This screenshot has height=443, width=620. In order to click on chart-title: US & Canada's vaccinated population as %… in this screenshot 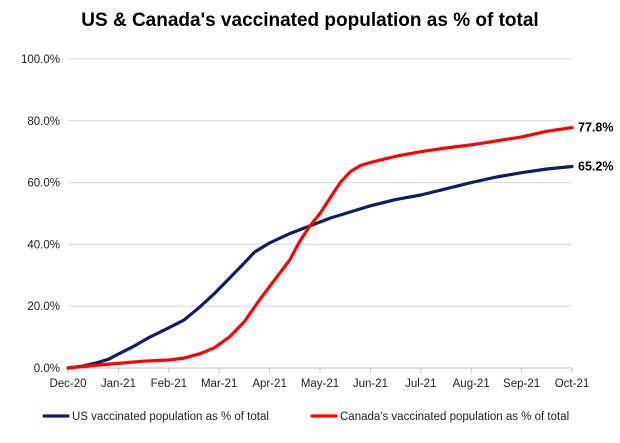, I will do `click(310, 20)`.